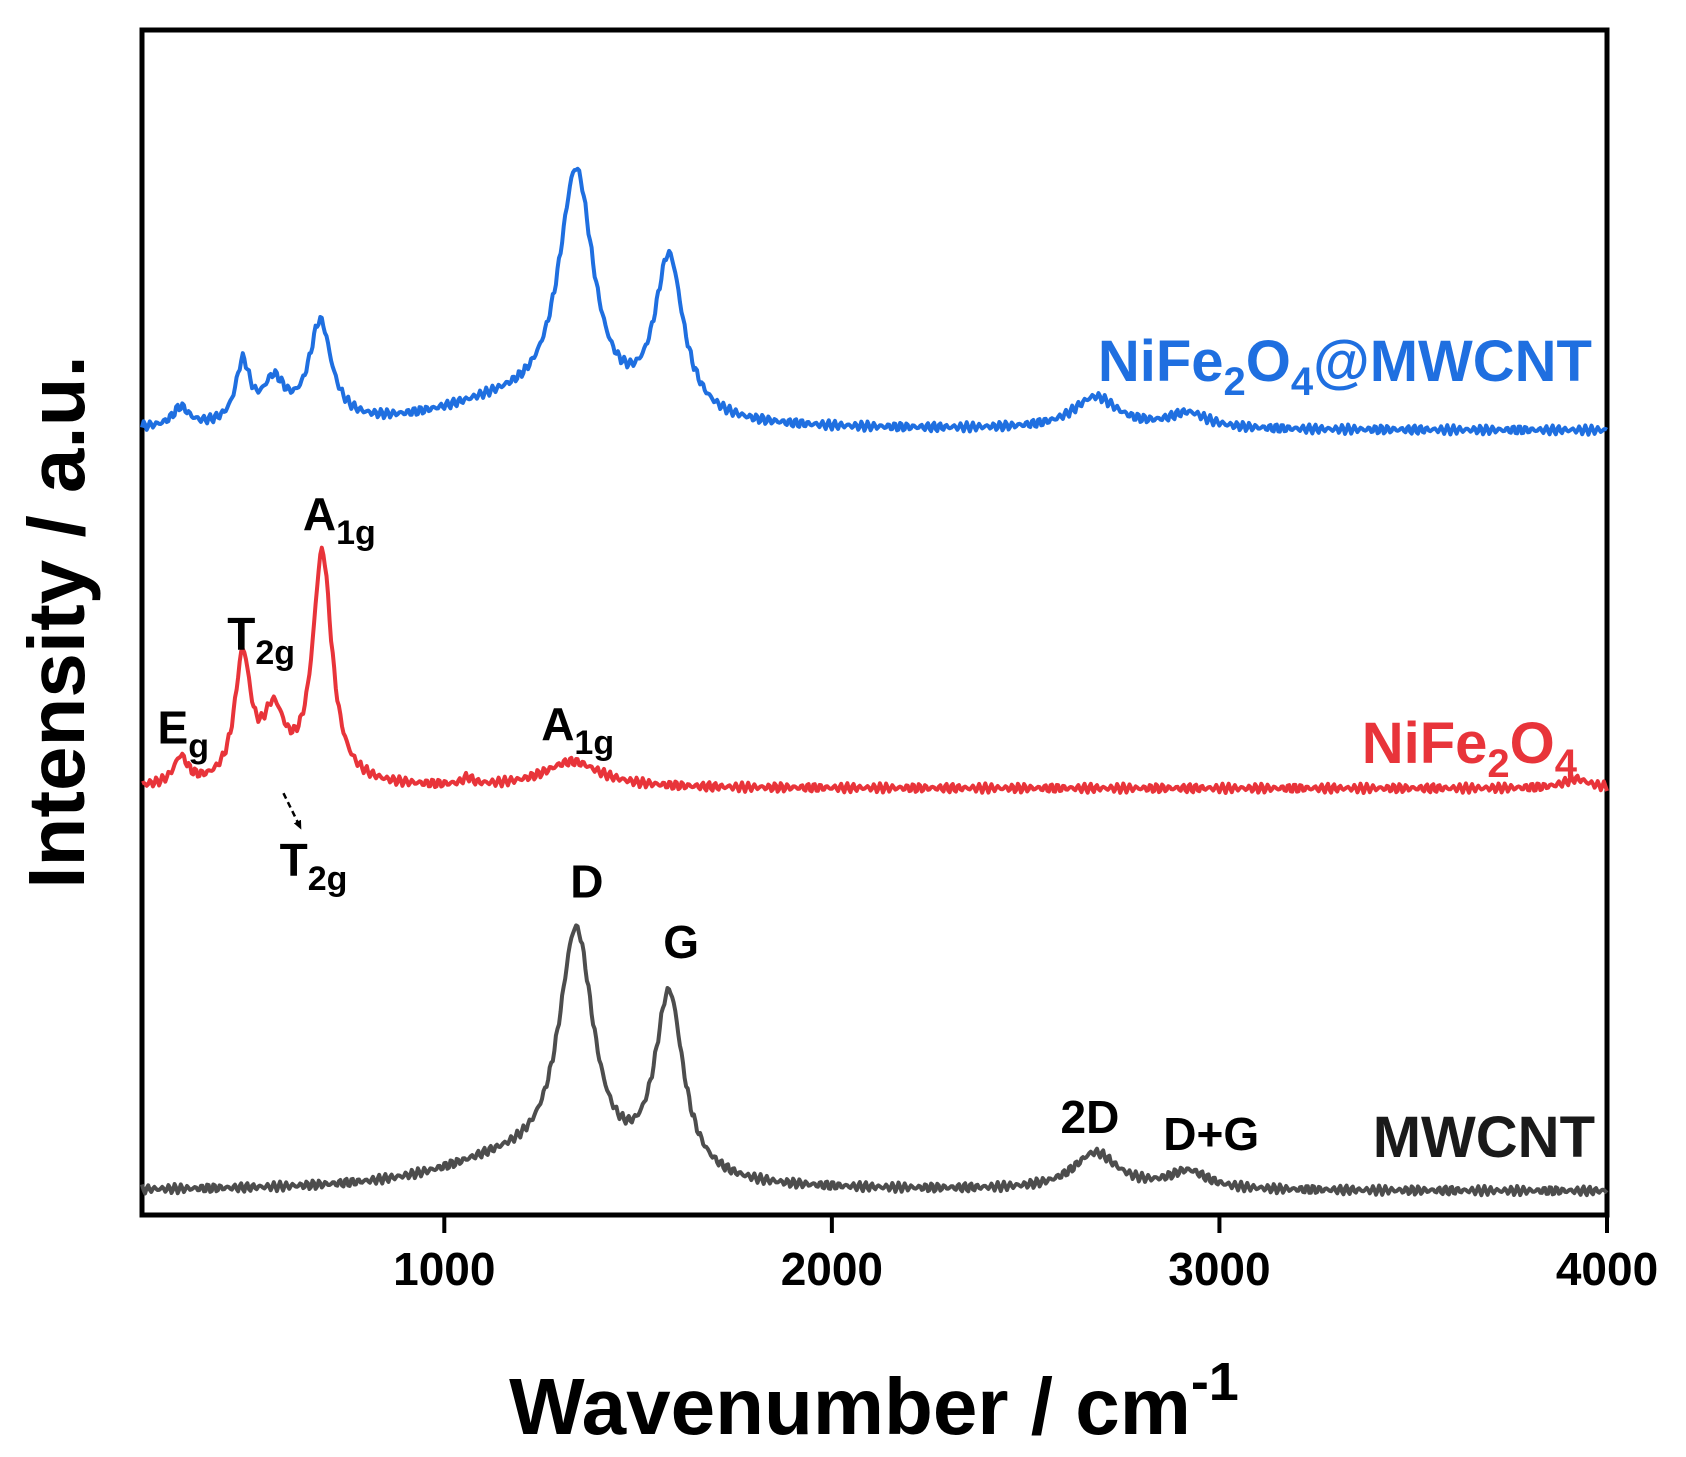 This screenshot has width=1686, height=1457. Describe the element at coordinates (56, 621) in the screenshot. I see `y-axis-label: Intensity / a.u.` at that location.